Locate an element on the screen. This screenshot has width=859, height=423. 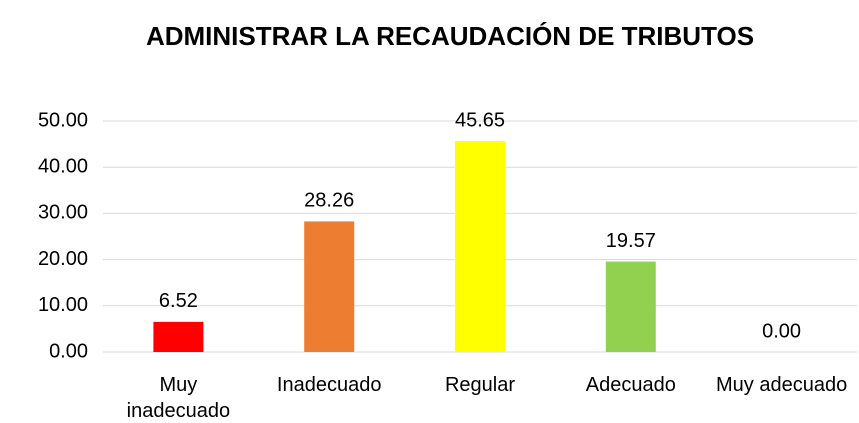
y-tick-label: 30.00 is located at coordinates (63, 213).